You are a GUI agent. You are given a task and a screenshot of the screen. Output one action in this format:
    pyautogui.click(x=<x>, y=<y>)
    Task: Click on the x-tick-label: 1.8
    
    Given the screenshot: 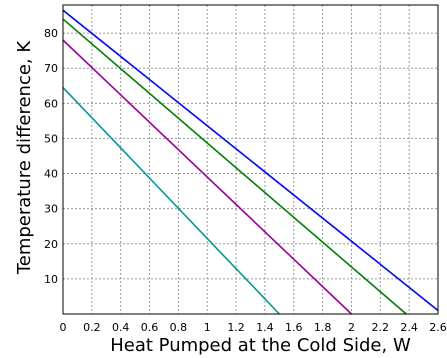 What is the action you would take?
    pyautogui.click(x=323, y=327)
    